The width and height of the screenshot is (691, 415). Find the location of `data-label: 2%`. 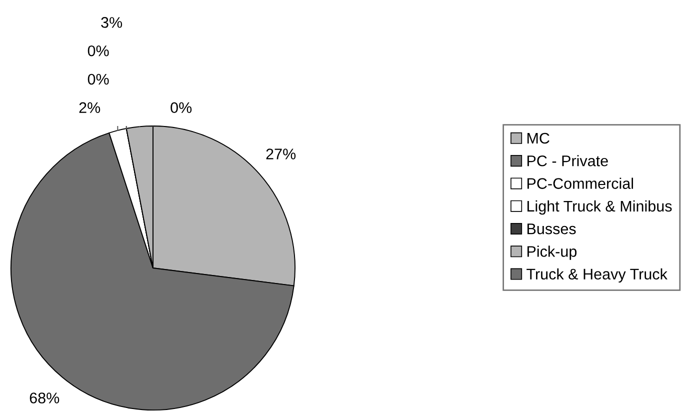

data-label: 2% is located at coordinates (89, 107).